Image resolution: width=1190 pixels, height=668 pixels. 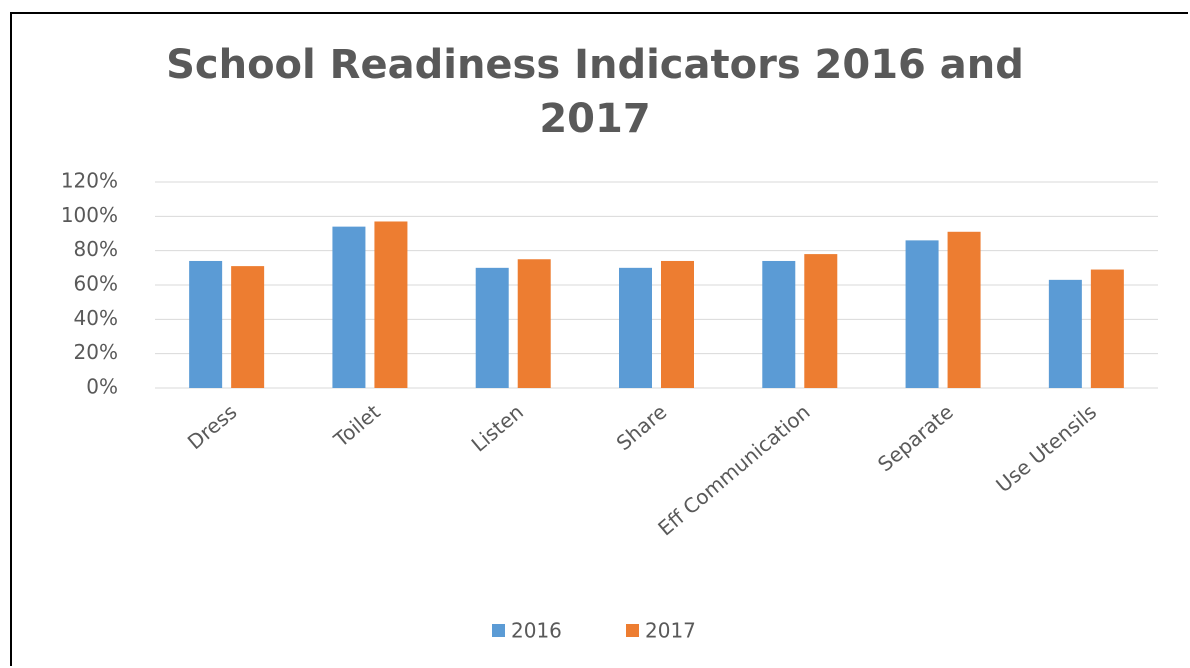 I want to click on x-tick-label: Dress, so click(x=212, y=427).